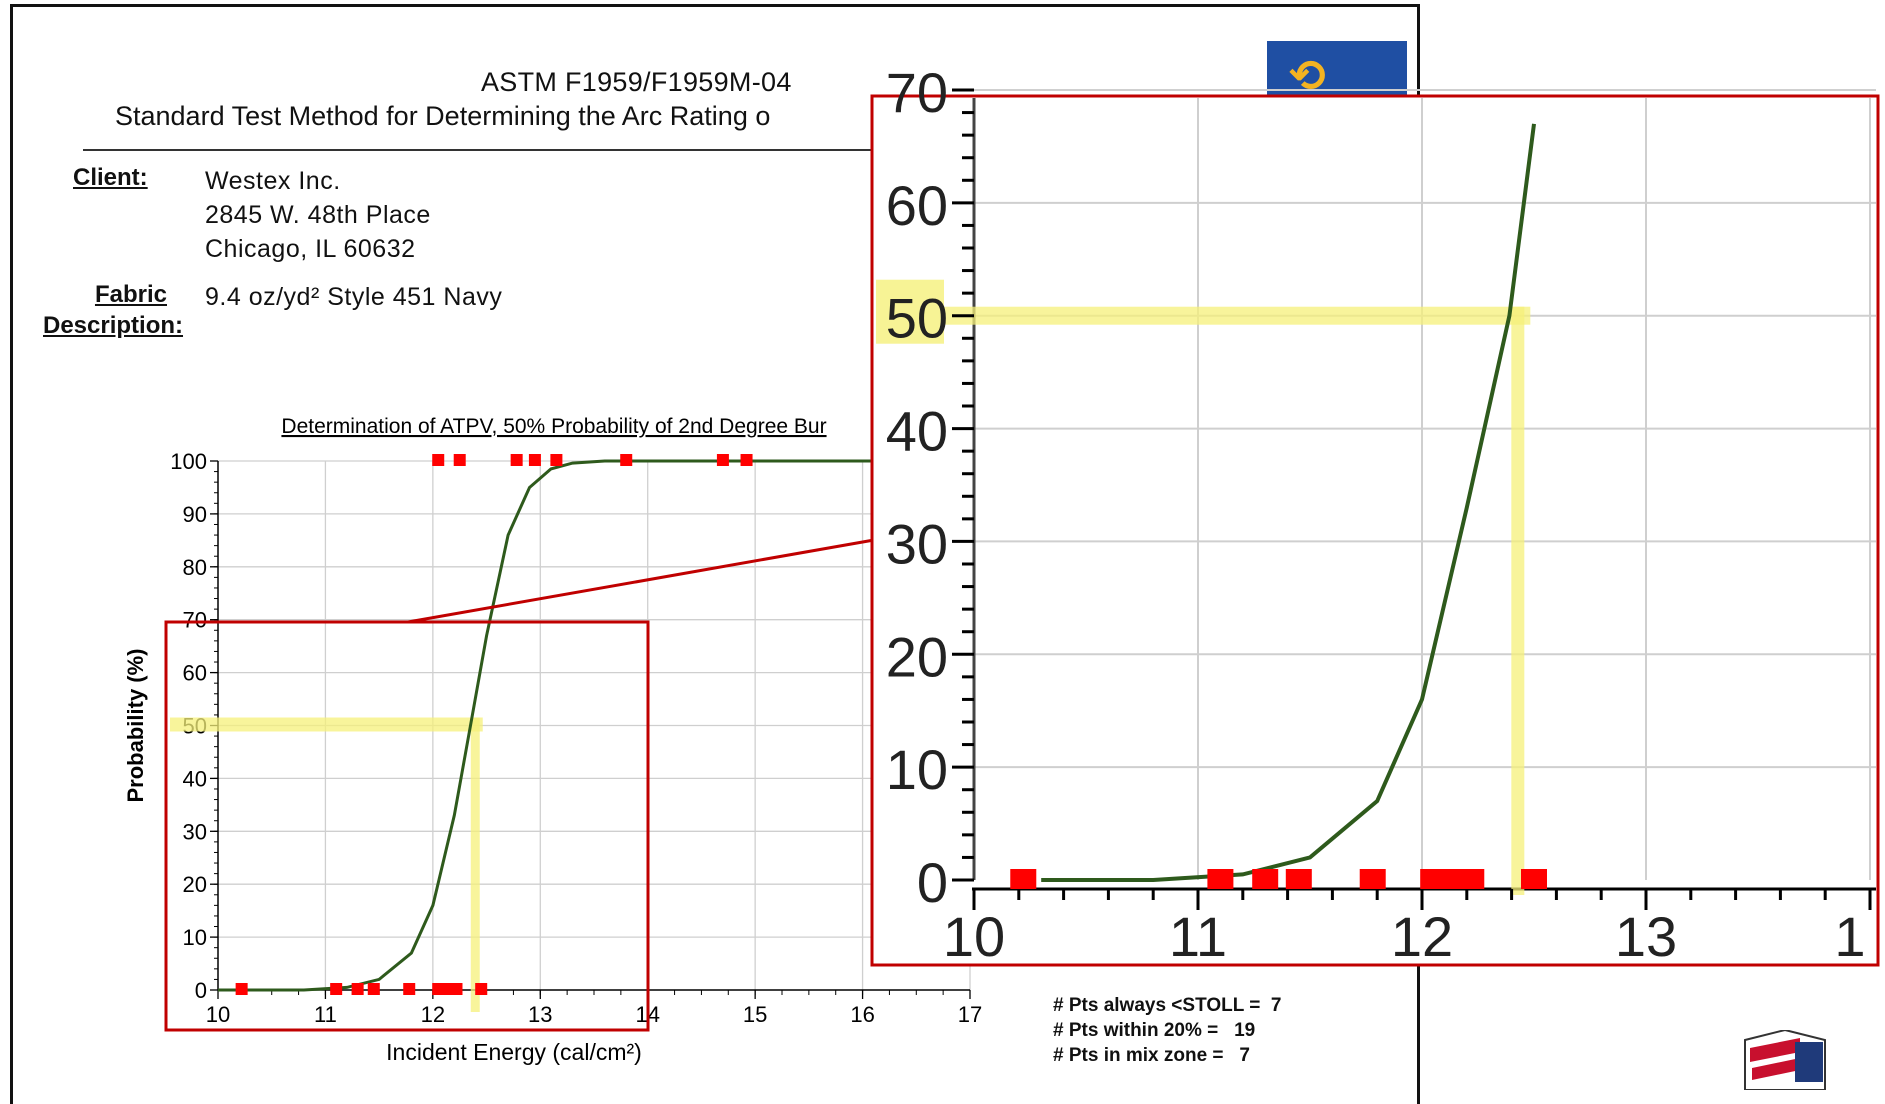 The height and width of the screenshot is (1104, 1885). I want to click on us-flag-shield-icon, so click(1785, 1059).